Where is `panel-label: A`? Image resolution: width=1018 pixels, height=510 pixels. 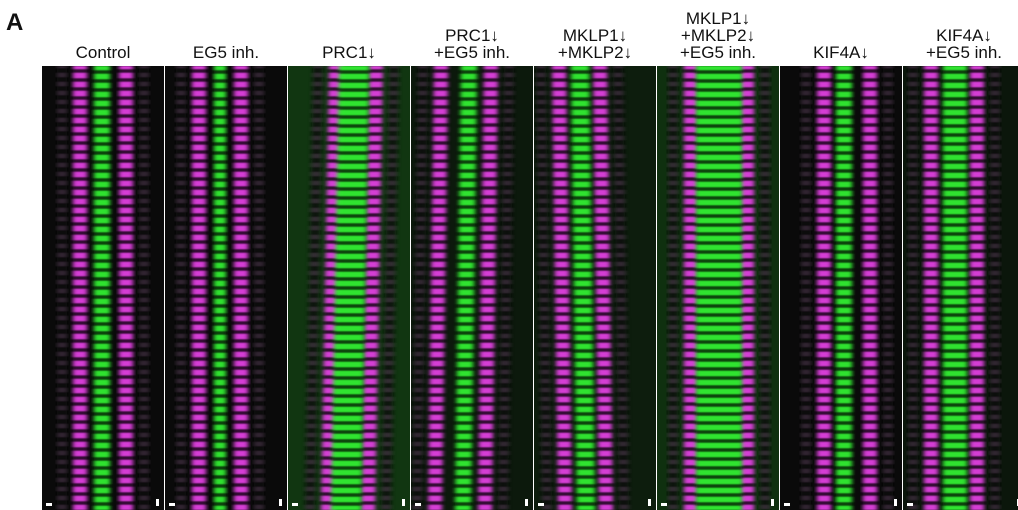 panel-label: A is located at coordinates (14, 22).